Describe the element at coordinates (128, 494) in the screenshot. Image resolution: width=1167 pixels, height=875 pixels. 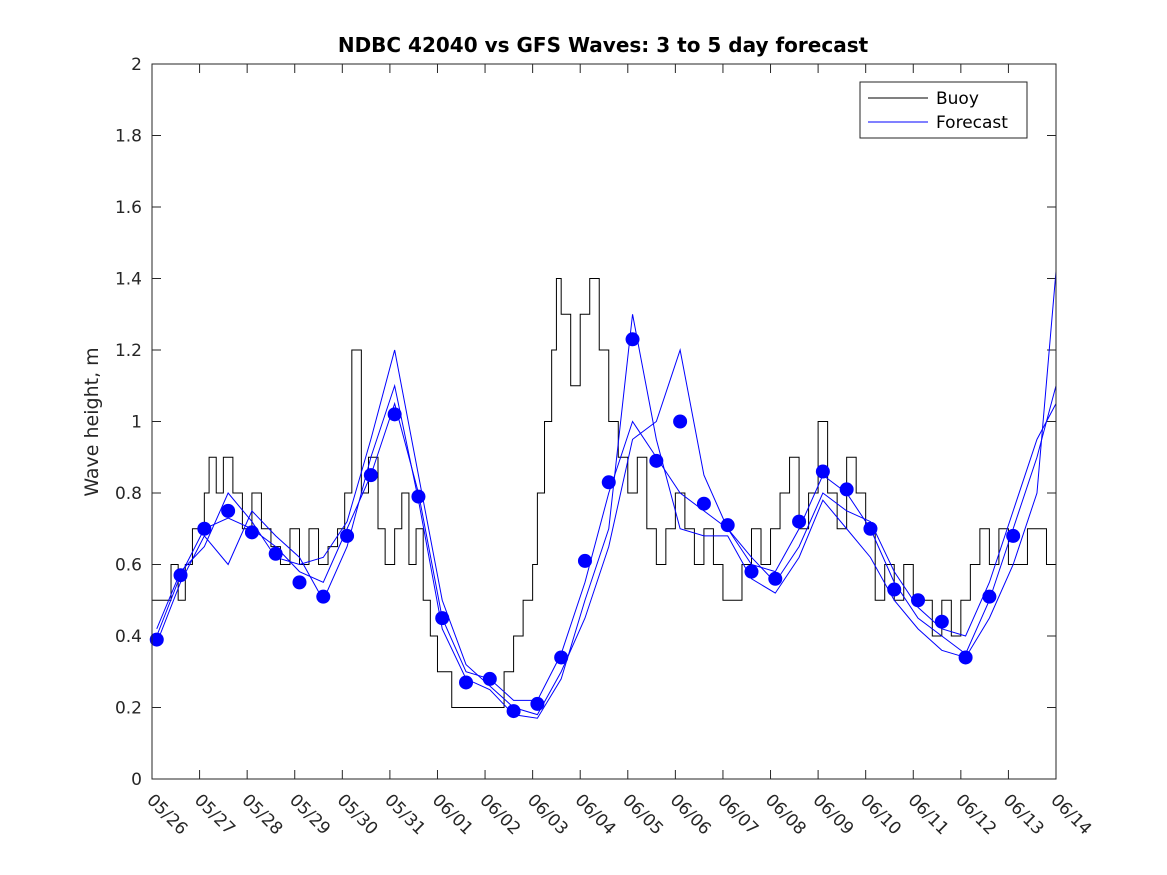
I see `y-tick-label: 0.8` at that location.